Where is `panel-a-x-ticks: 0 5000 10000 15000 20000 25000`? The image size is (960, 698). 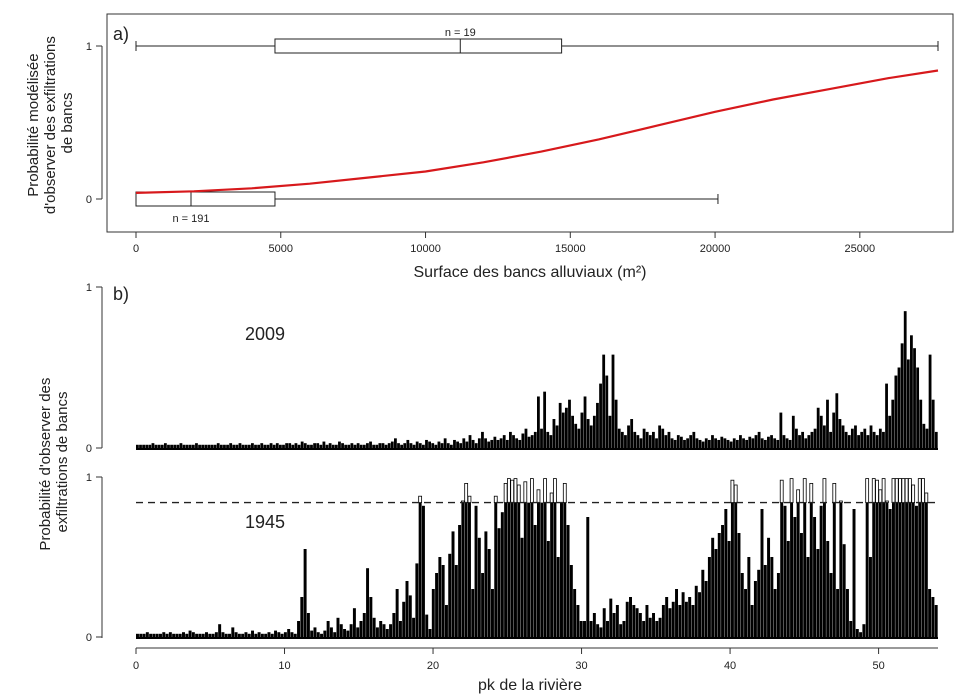 panel-a-x-ticks: 0 5000 10000 15000 20000 25000 is located at coordinates (504, 243).